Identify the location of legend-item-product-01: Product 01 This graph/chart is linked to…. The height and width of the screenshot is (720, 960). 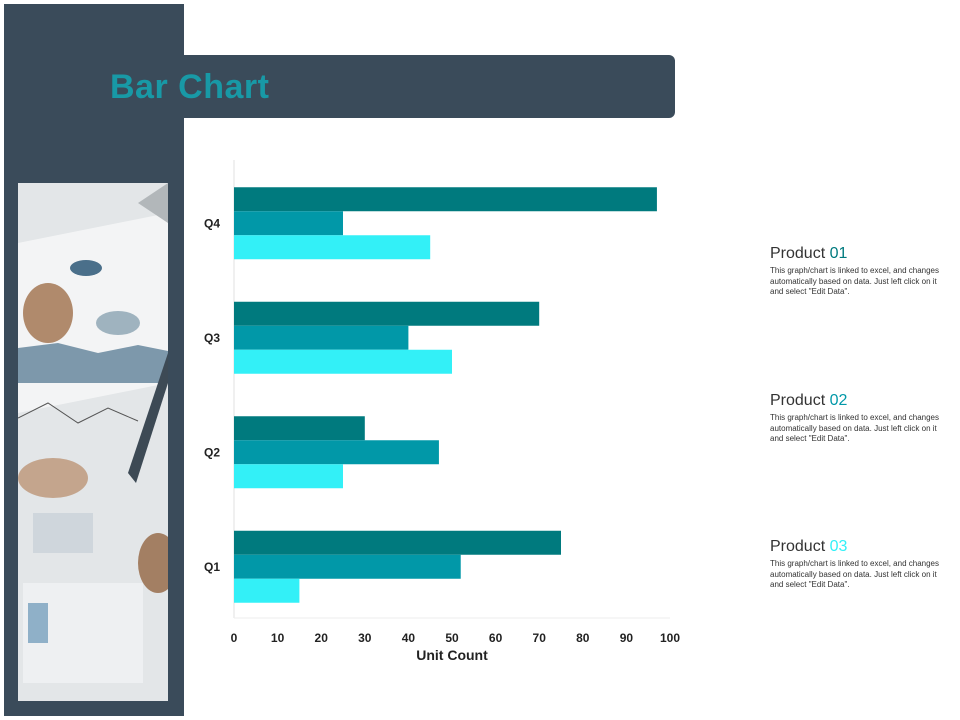
(860, 271).